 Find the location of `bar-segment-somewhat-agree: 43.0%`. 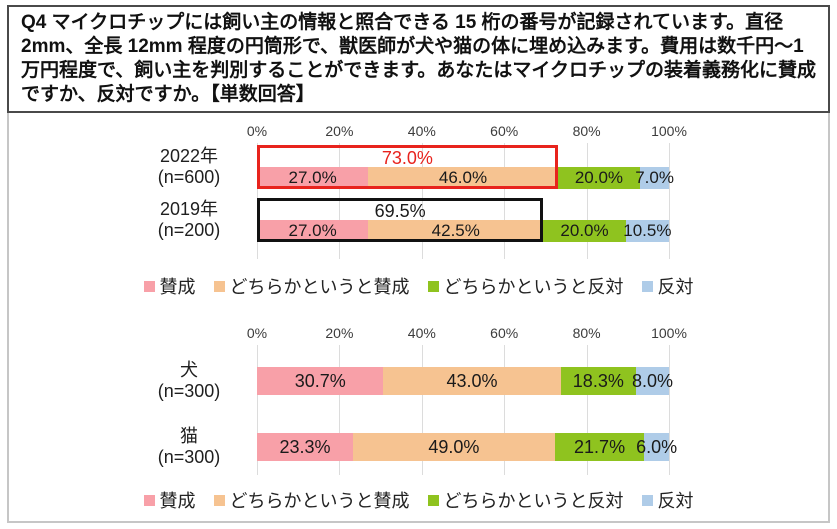

bar-segment-somewhat-agree: 43.0% is located at coordinates (472, 381).